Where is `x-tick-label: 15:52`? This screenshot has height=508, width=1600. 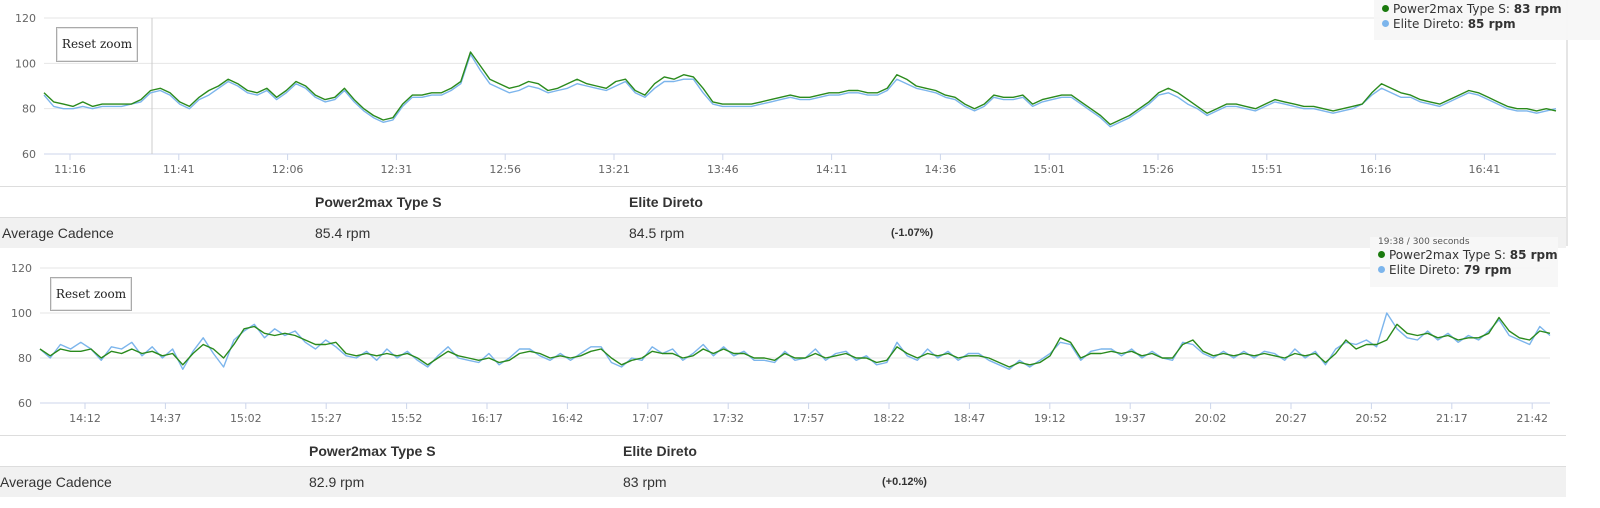
x-tick-label: 15:52 is located at coordinates (407, 418).